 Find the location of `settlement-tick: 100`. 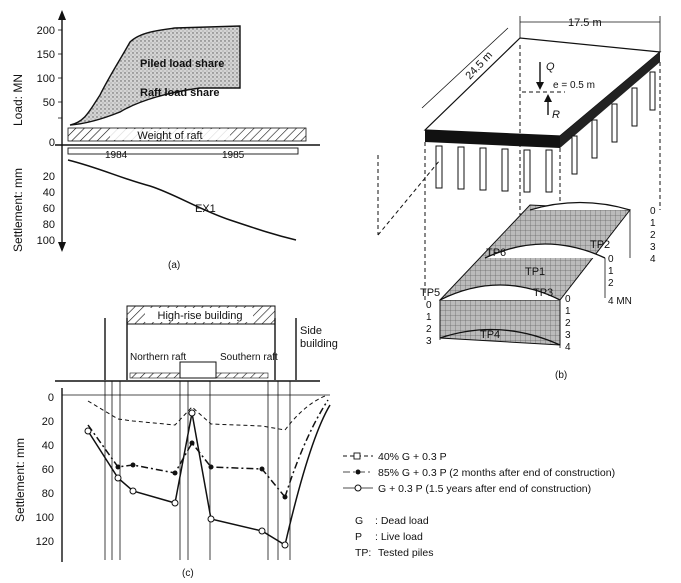

settlement-tick: 100 is located at coordinates (46, 241).